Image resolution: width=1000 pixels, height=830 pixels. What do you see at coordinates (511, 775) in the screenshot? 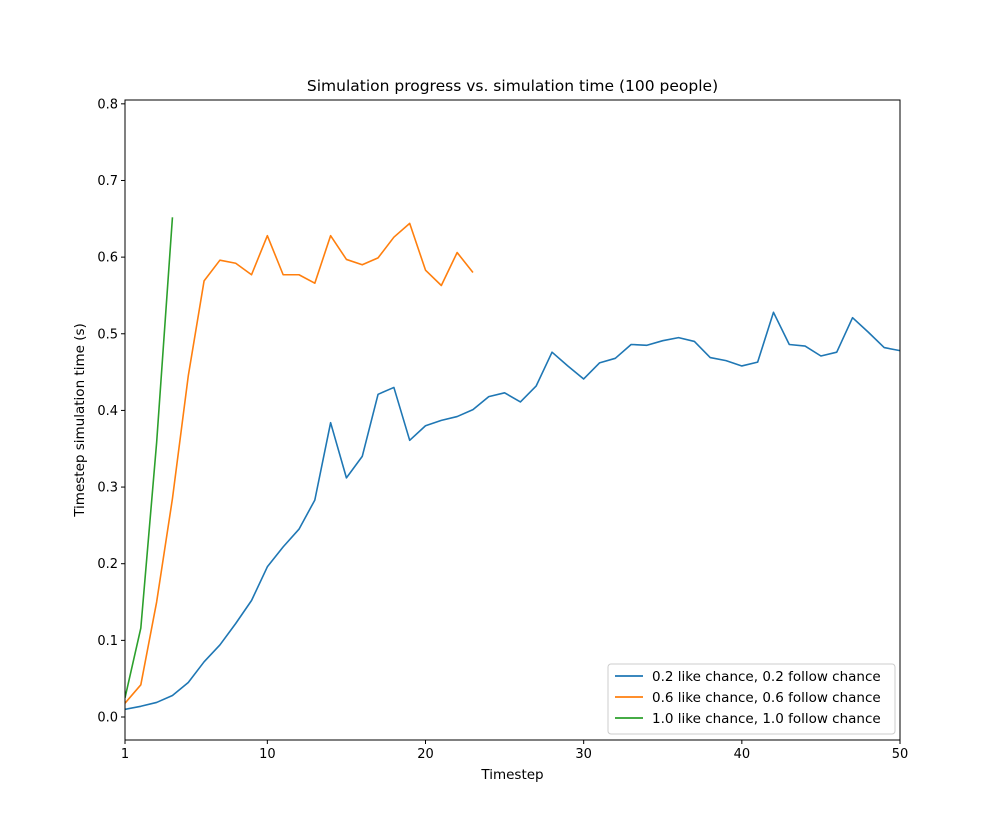
I see `x-axis-label: Timestep` at bounding box center [511, 775].